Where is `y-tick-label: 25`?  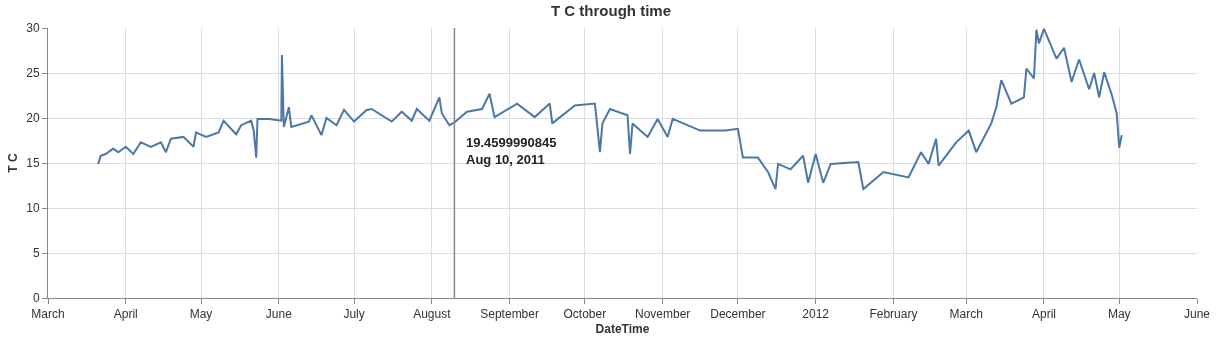
y-tick-label: 25 is located at coordinates (33, 73).